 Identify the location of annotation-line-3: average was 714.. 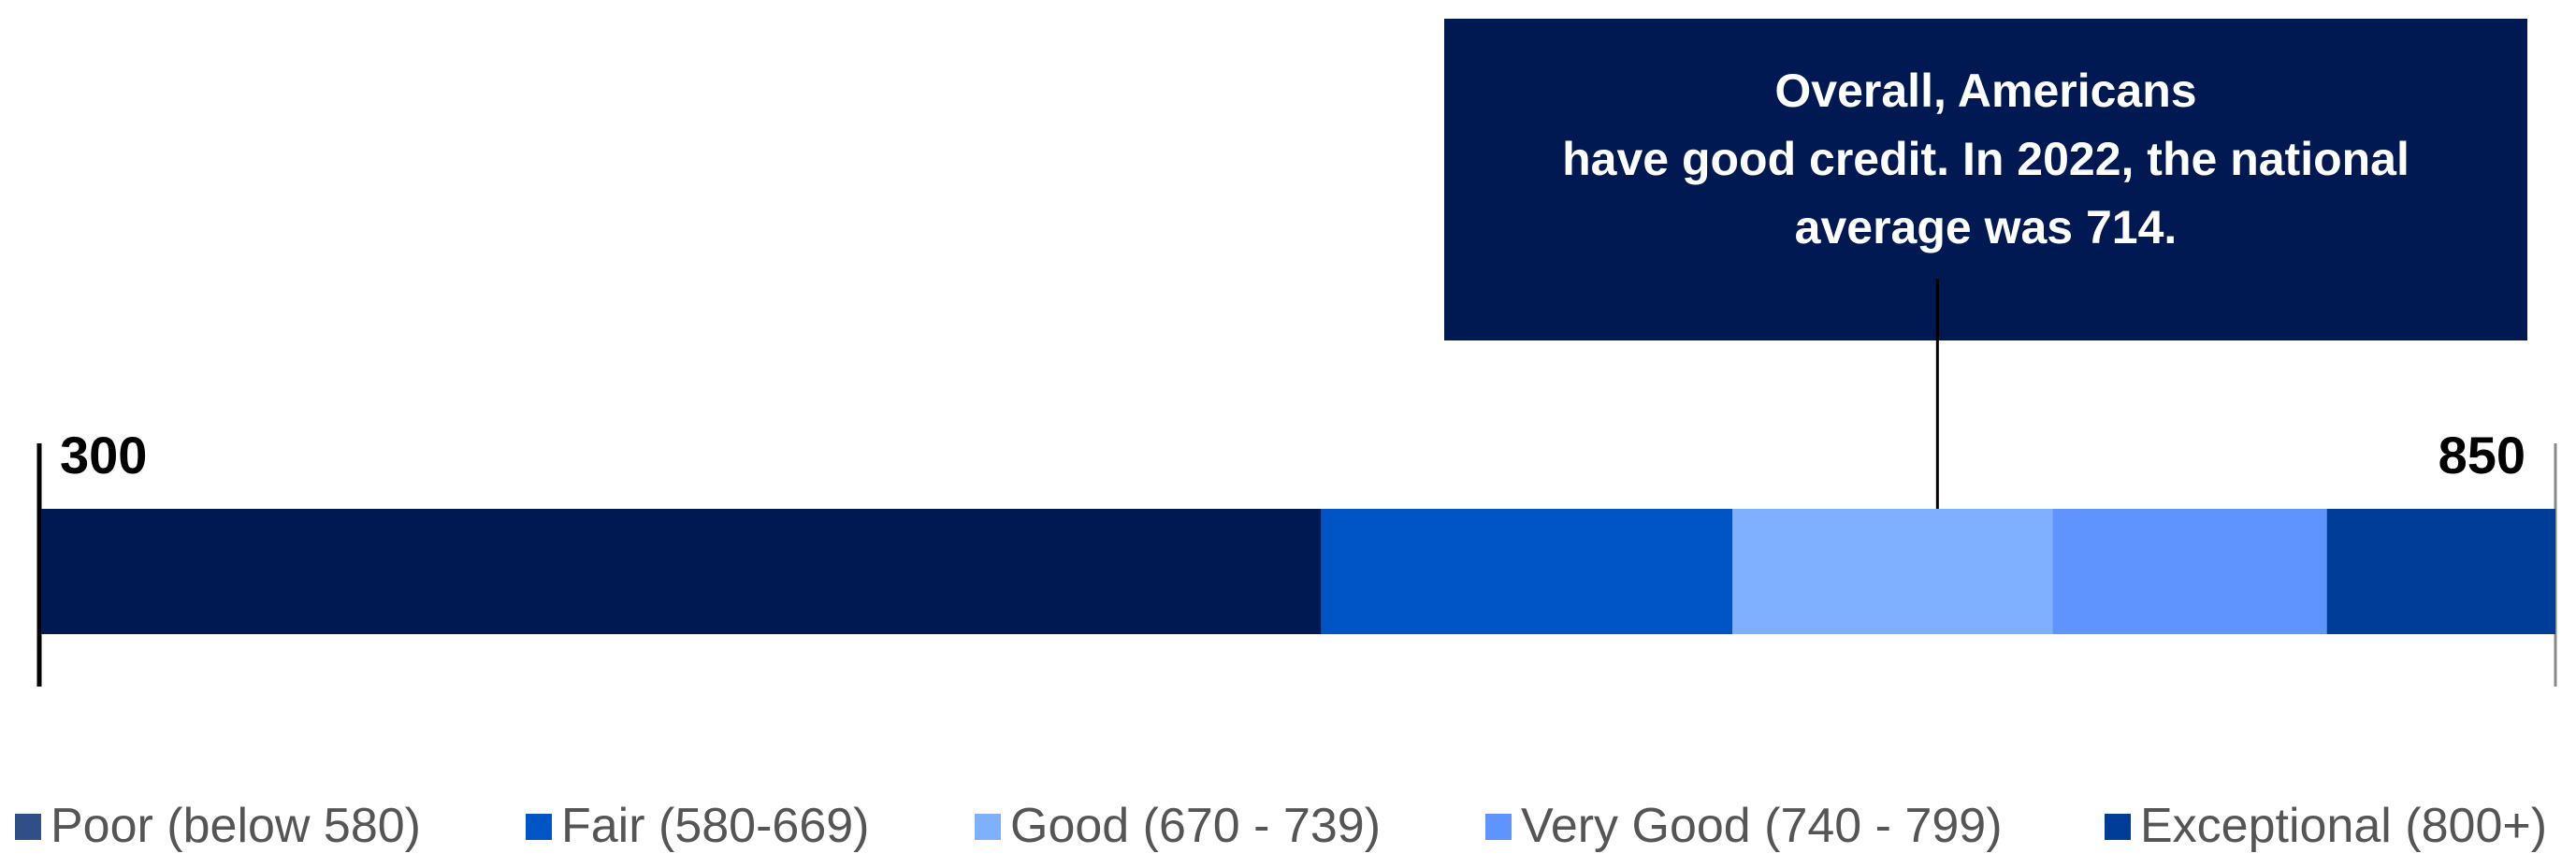
(1986, 227).